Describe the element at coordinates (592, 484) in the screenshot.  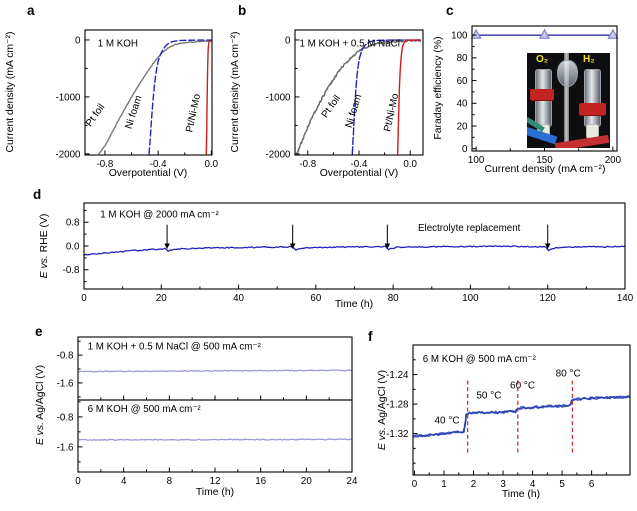
I see `svg-text: 6` at that location.